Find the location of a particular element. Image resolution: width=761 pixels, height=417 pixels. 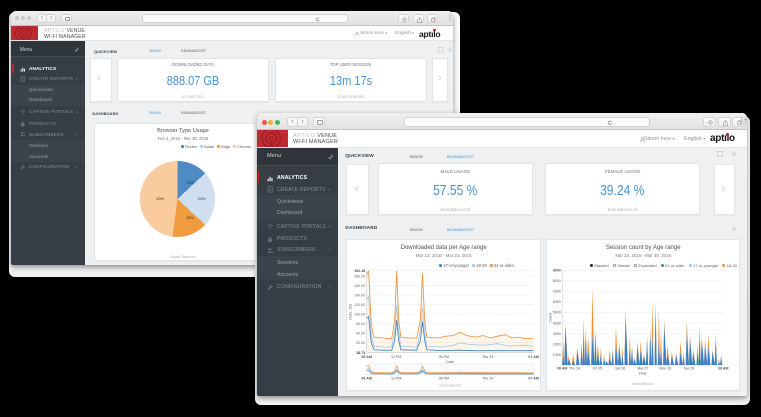

svg-text: 160.00 is located at coordinates (360, 286).